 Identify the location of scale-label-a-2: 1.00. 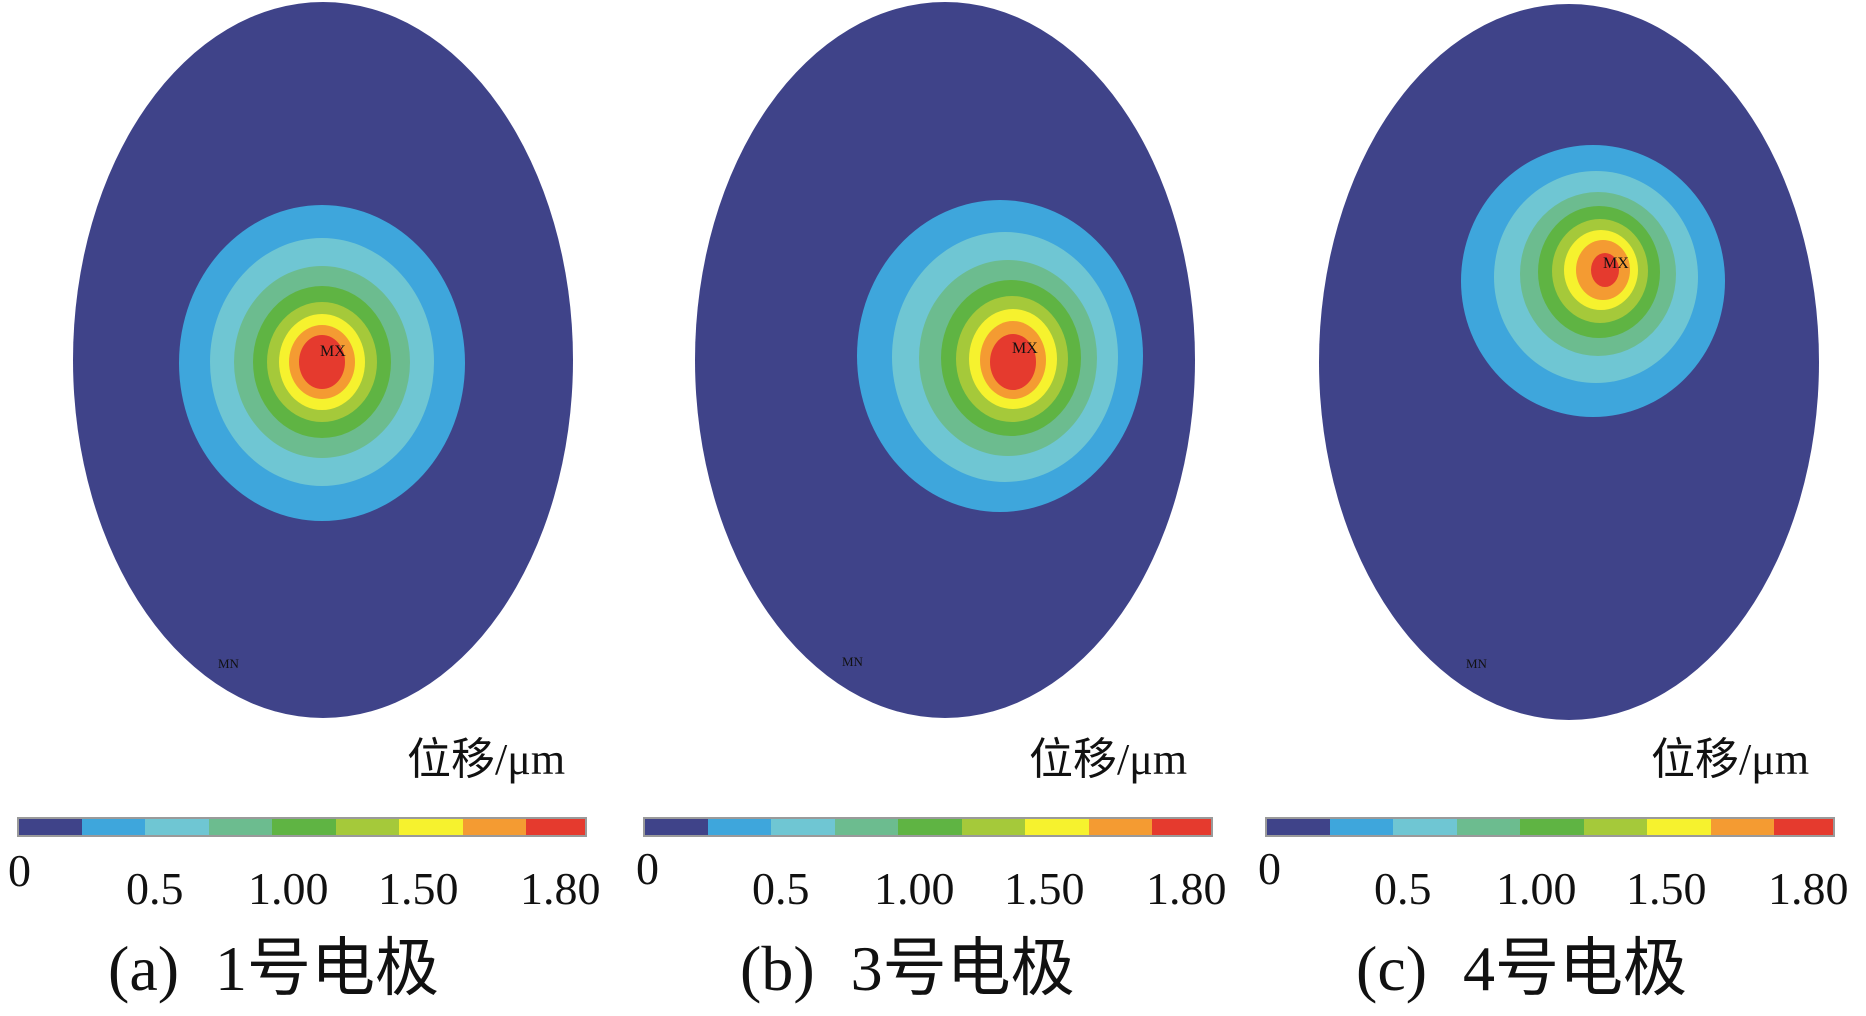
(288, 888).